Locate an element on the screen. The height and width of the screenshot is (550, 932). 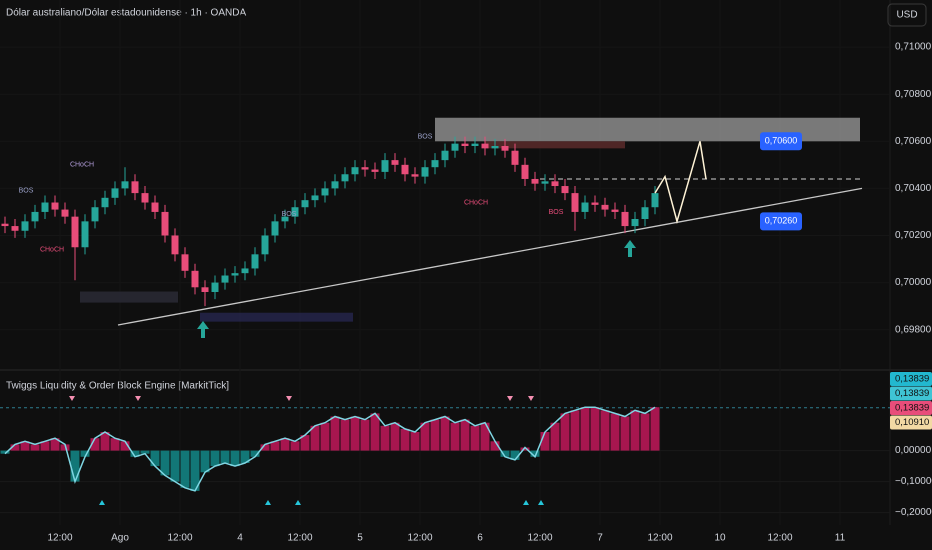
value-badge-label: 0,13839 is located at coordinates (912, 408).